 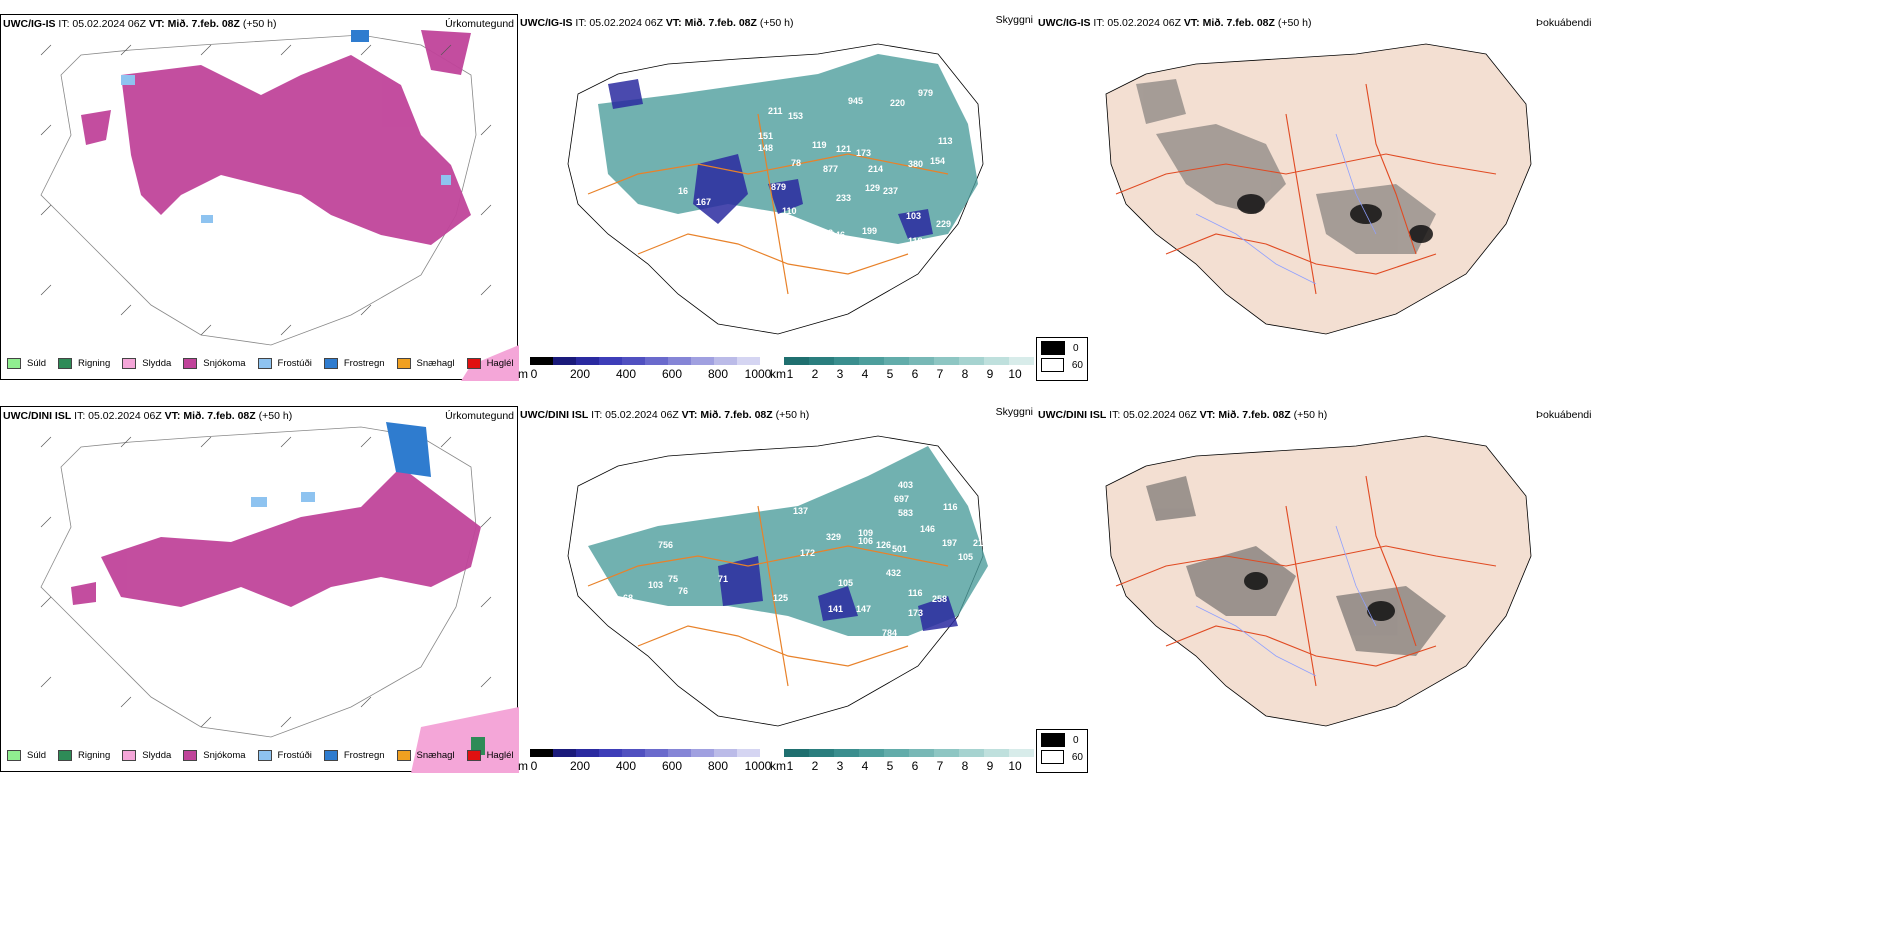 What do you see at coordinates (872, 188) in the screenshot?
I see `map-value-label: 129` at bounding box center [872, 188].